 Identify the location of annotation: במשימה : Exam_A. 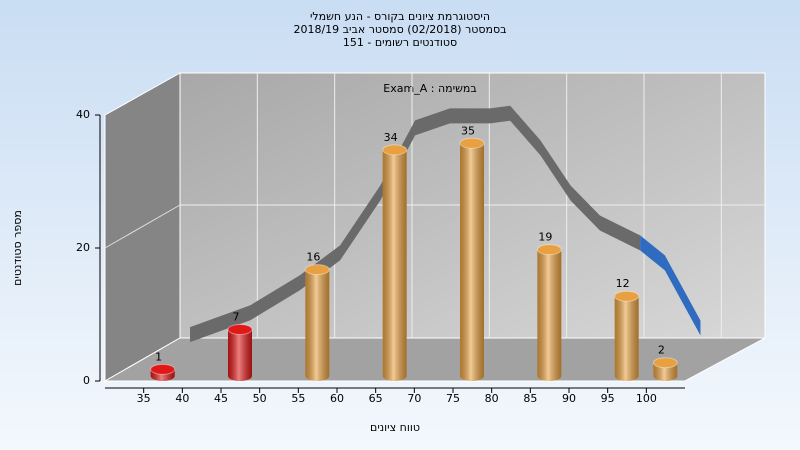
(429, 88).